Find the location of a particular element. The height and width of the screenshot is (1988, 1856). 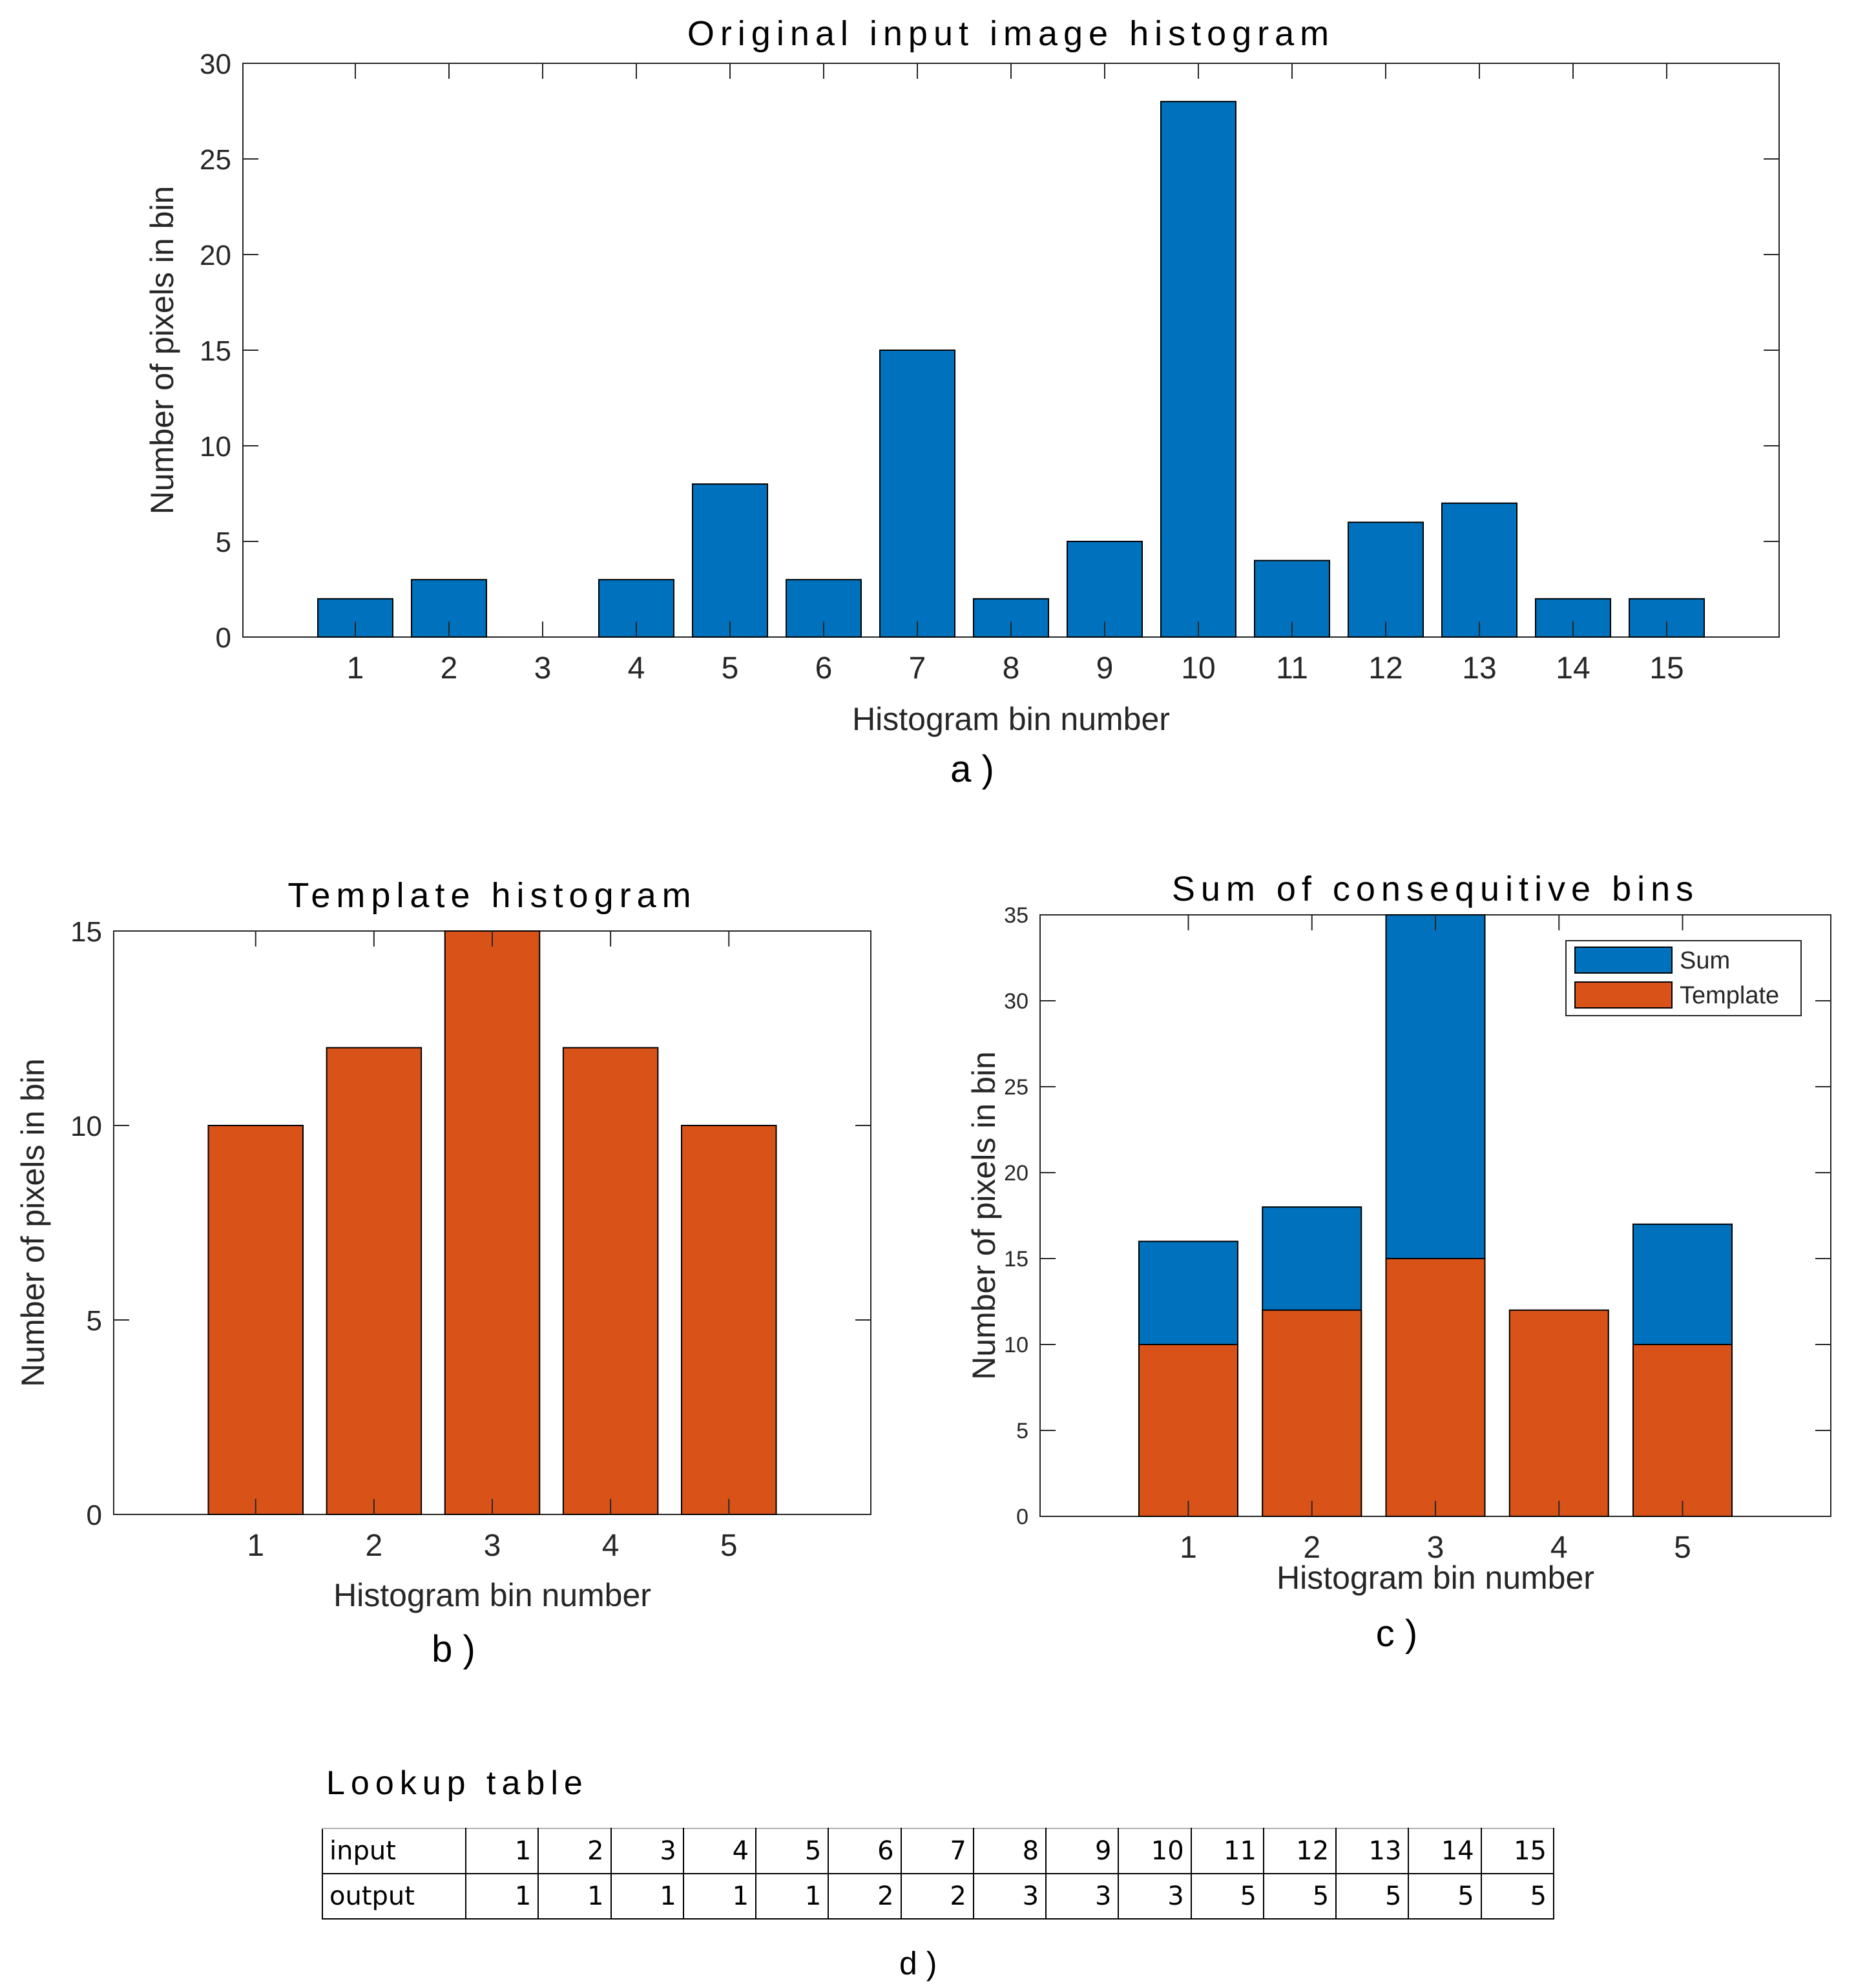

lookup-row-input: input 1 2 3 4 5 6 7 8 9 10 11 12 13 14 15 is located at coordinates (938, 1851).